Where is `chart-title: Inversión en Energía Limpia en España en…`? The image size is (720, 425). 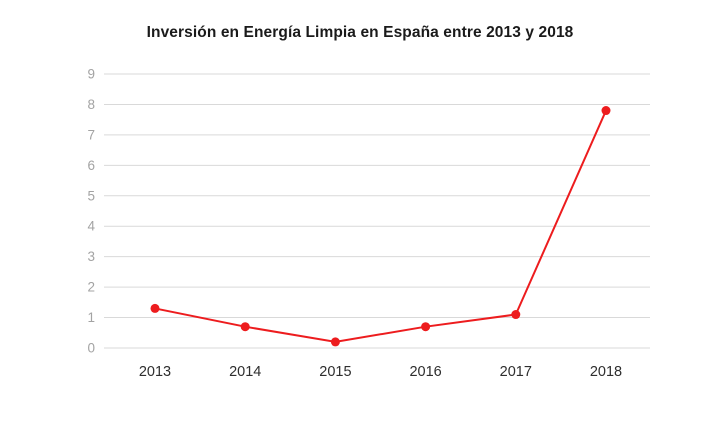
chart-title: Inversión en Energía Limpia en España en… is located at coordinates (360, 32).